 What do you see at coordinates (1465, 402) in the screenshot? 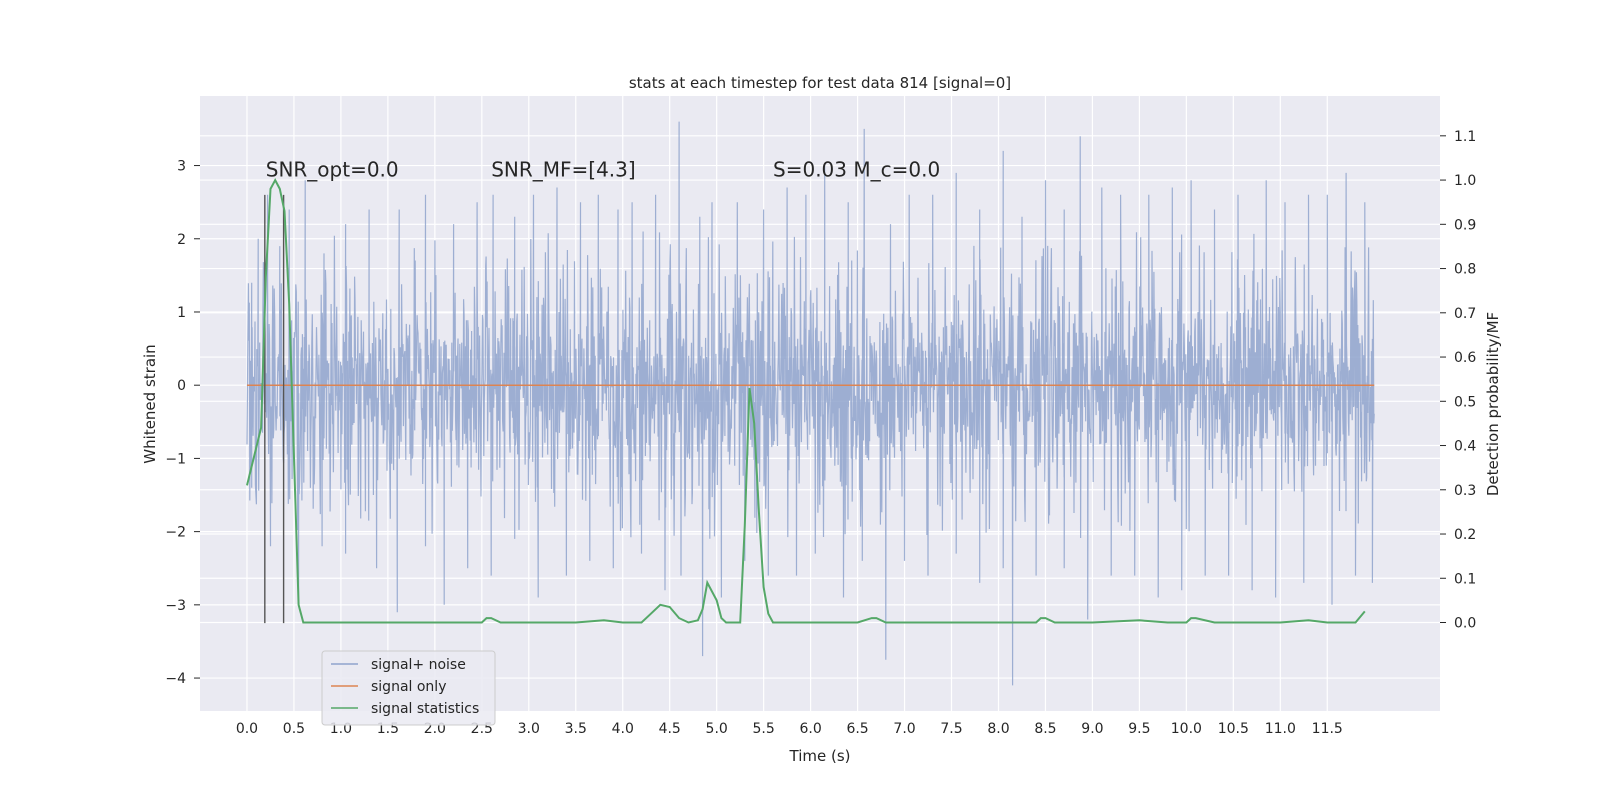
I see `y2-tick-label: 0.5` at bounding box center [1465, 402].